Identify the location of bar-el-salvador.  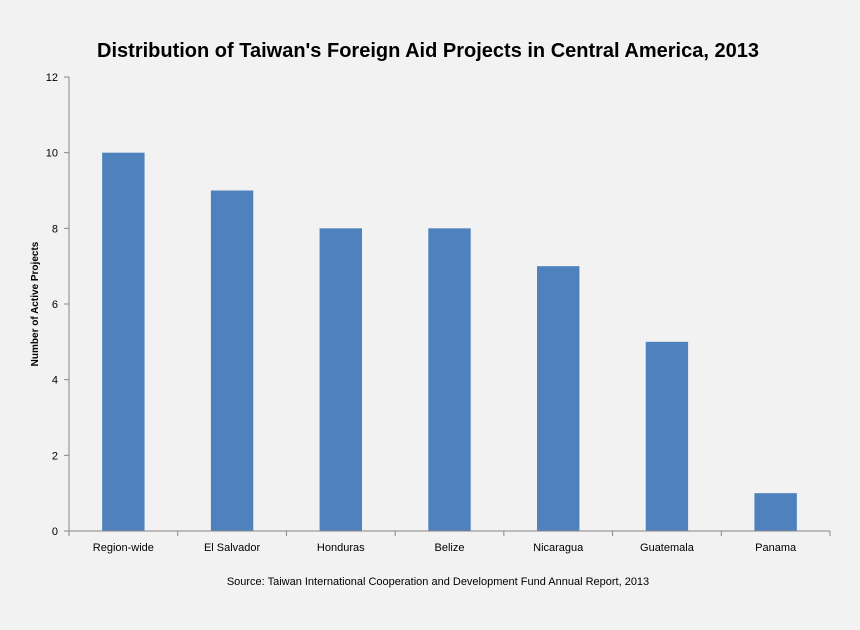
(232, 360).